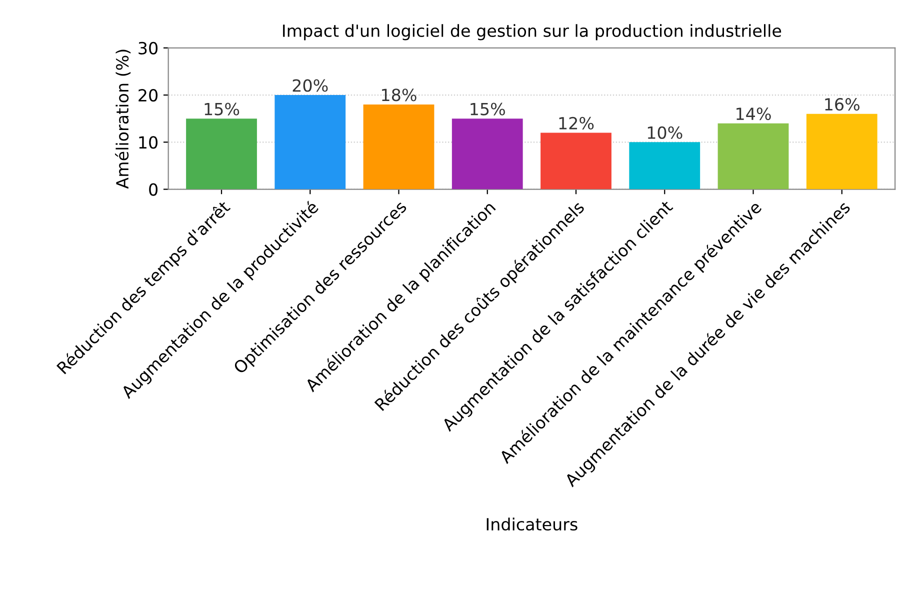 Image resolution: width=905 pixels, height=599 pixels. I want to click on chart-title: Impact d'un logiciel de gestion sur la production industrielle, so click(532, 32).